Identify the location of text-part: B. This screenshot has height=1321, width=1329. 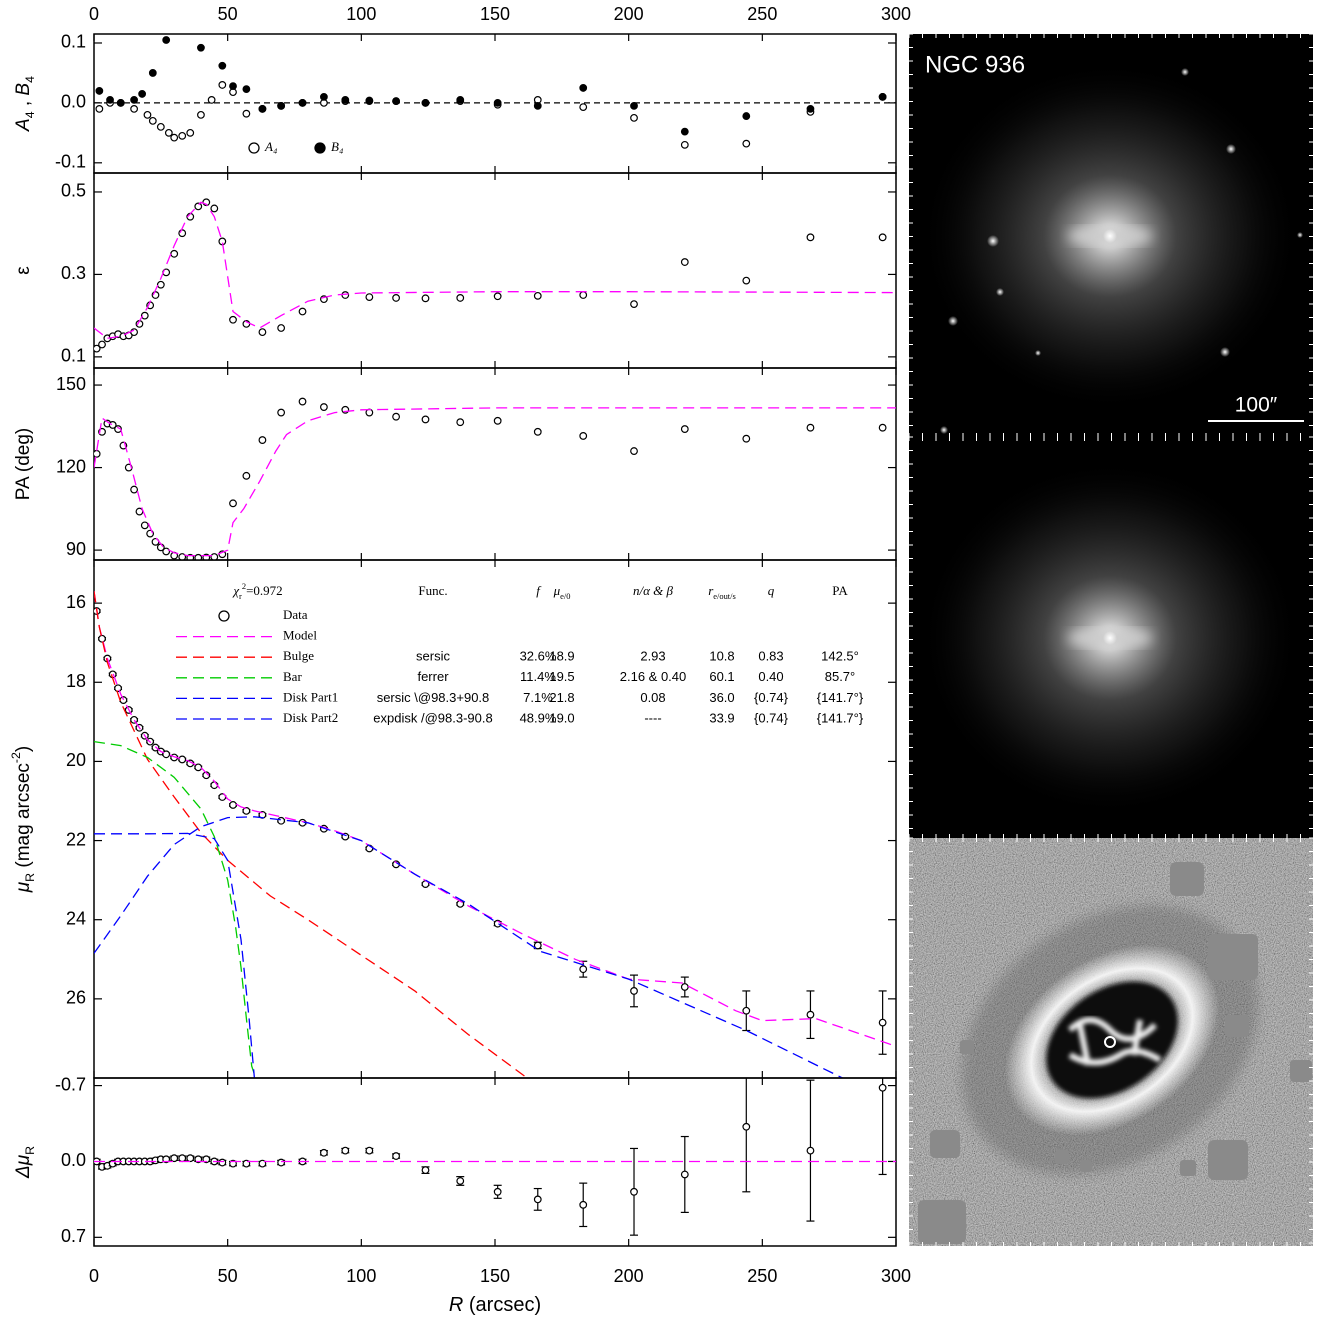
(23, 89).